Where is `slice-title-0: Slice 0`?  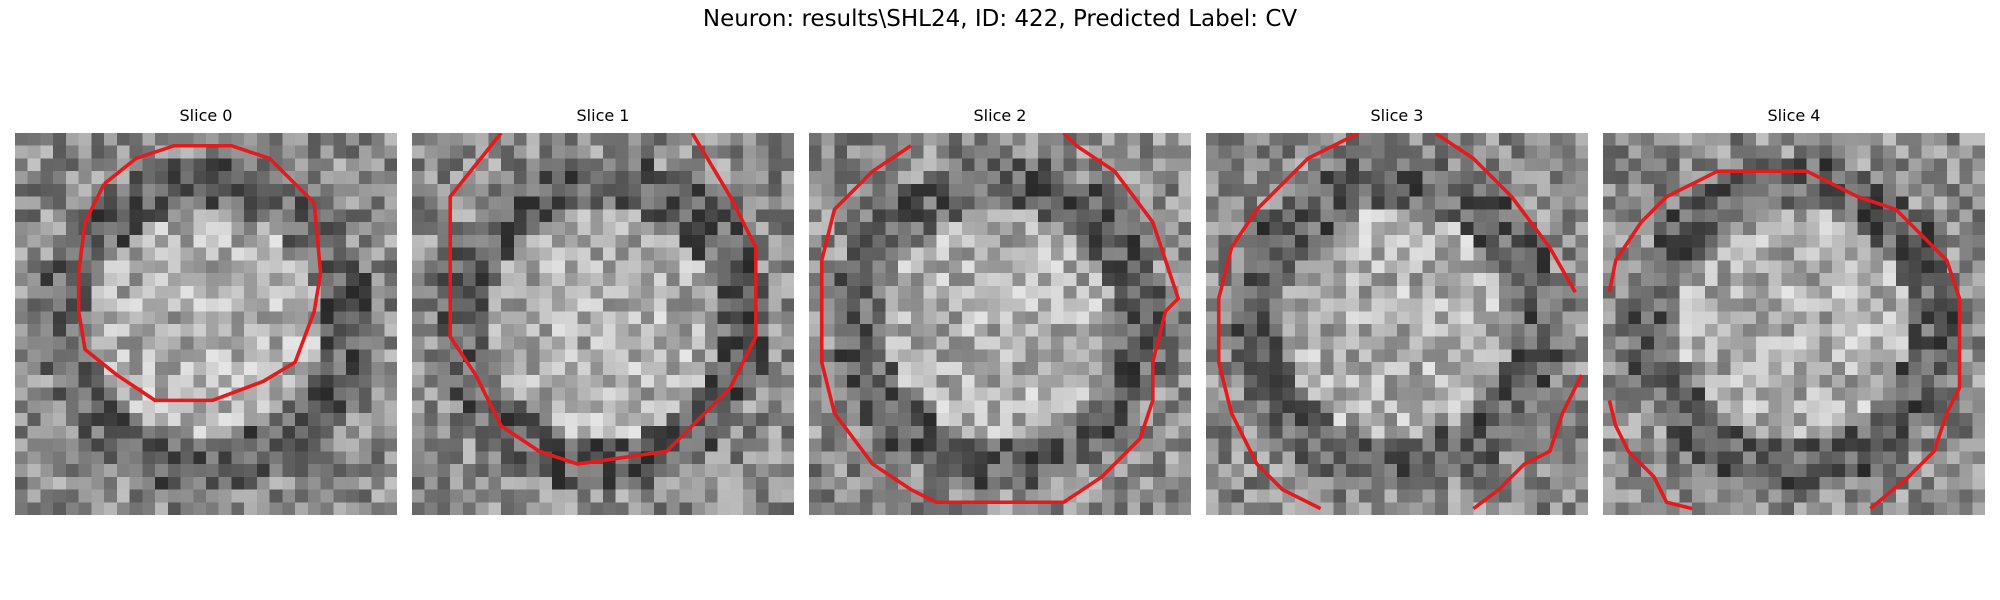 slice-title-0: Slice 0 is located at coordinates (206, 115).